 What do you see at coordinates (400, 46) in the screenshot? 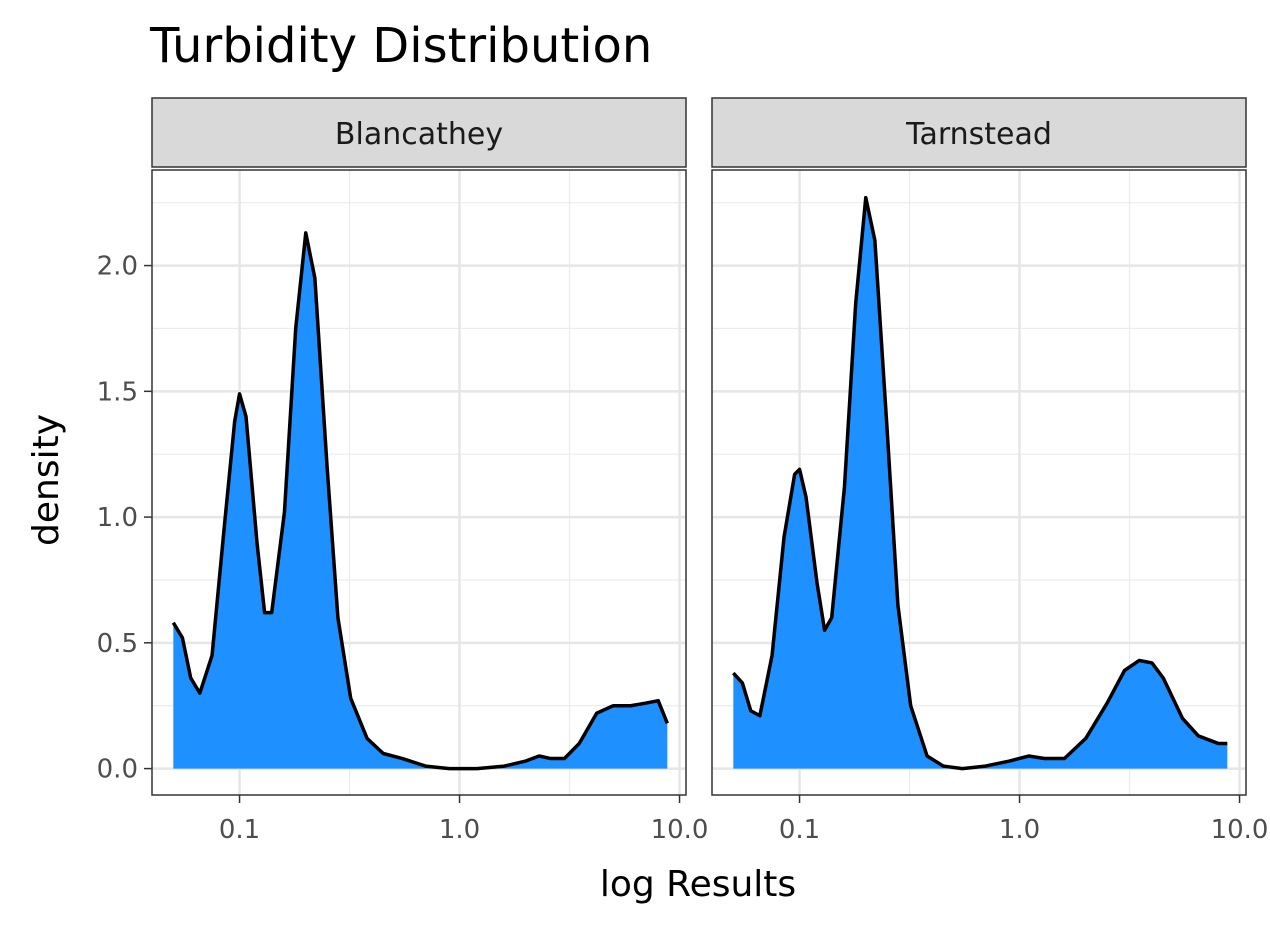
I see `chart-title: Turbidity Distribution` at bounding box center [400, 46].